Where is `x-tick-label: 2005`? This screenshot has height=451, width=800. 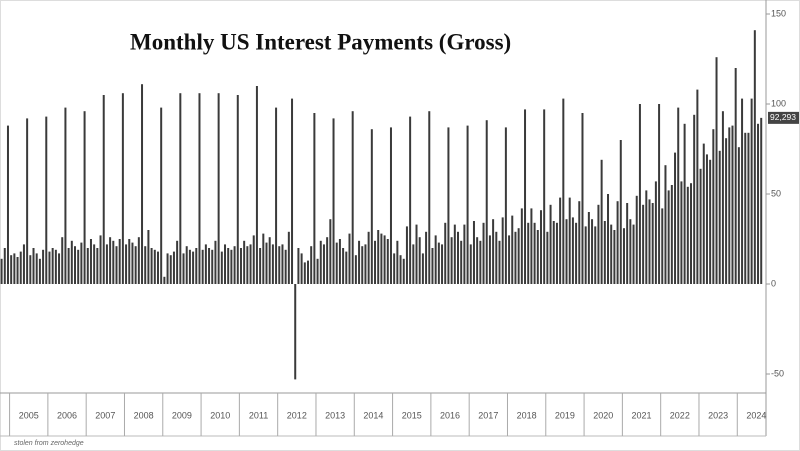 x-tick-label: 2005 is located at coordinates (29, 415).